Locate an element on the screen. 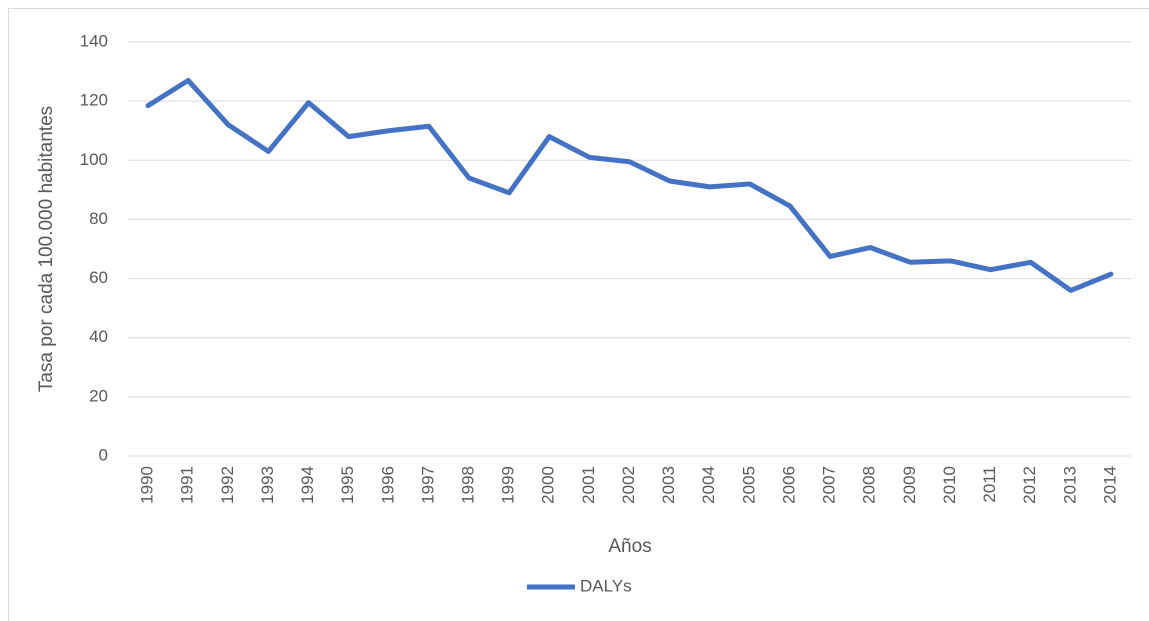 This screenshot has width=1149, height=621. x-tick-label: 2005 is located at coordinates (748, 485).